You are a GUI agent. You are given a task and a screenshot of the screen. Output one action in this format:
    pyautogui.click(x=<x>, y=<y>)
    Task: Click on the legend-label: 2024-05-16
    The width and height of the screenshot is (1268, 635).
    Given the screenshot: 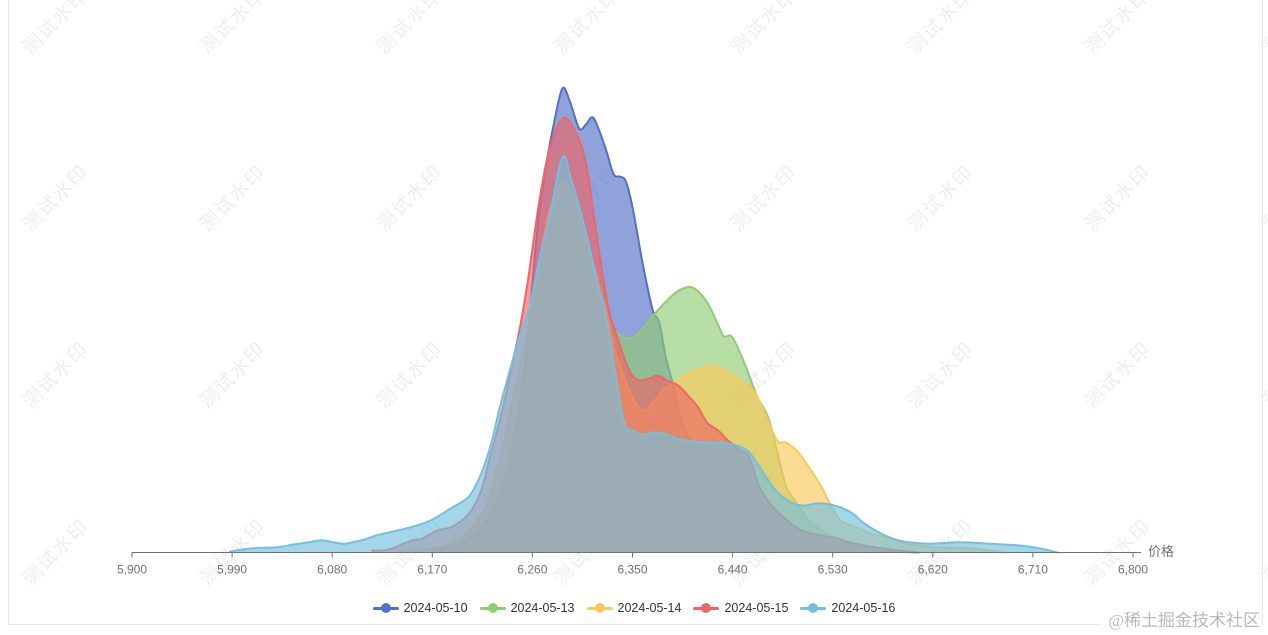 What is the action you would take?
    pyautogui.click(x=863, y=608)
    